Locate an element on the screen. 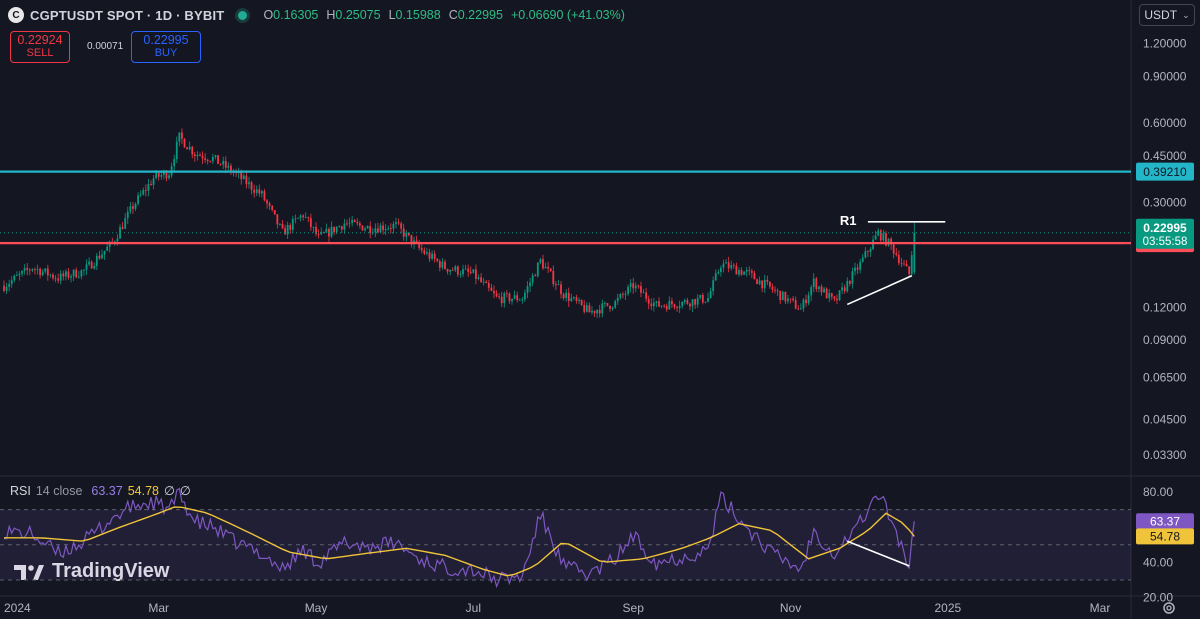  symbol-title: CGPTUSDT SPOT · 1D · BYBIT is located at coordinates (127, 15).